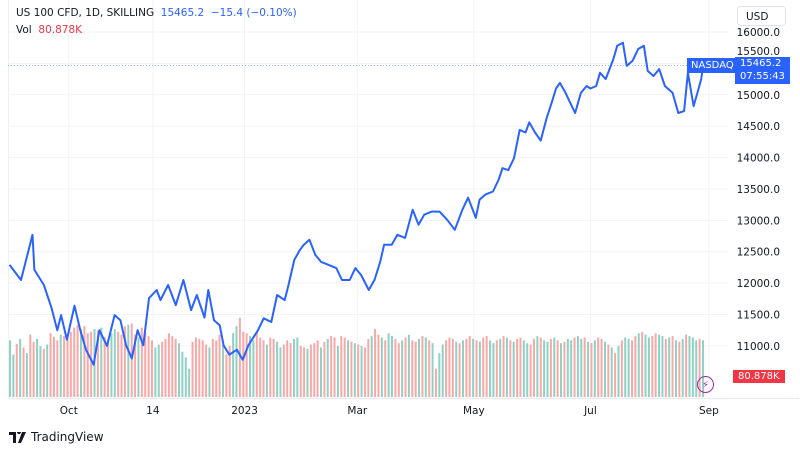 This screenshot has width=800, height=455. Describe the element at coordinates (758, 284) in the screenshot. I see `y-tick-label: 12000.0` at that location.